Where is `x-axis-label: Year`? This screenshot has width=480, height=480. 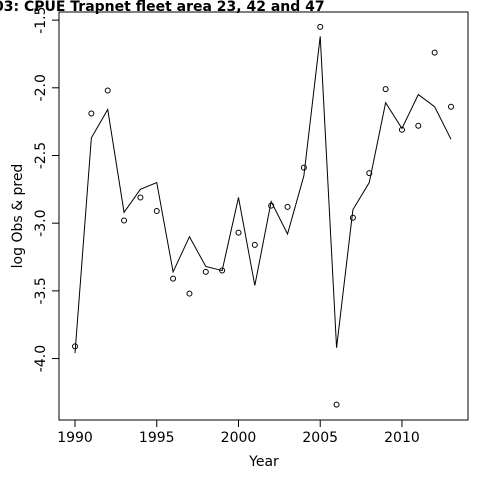
x-axis-label: Year is located at coordinates (263, 462).